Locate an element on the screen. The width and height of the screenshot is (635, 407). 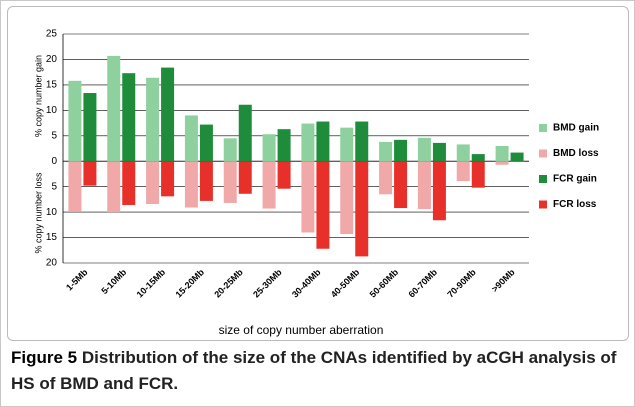
legend-label: FCR gain is located at coordinates (575, 179).